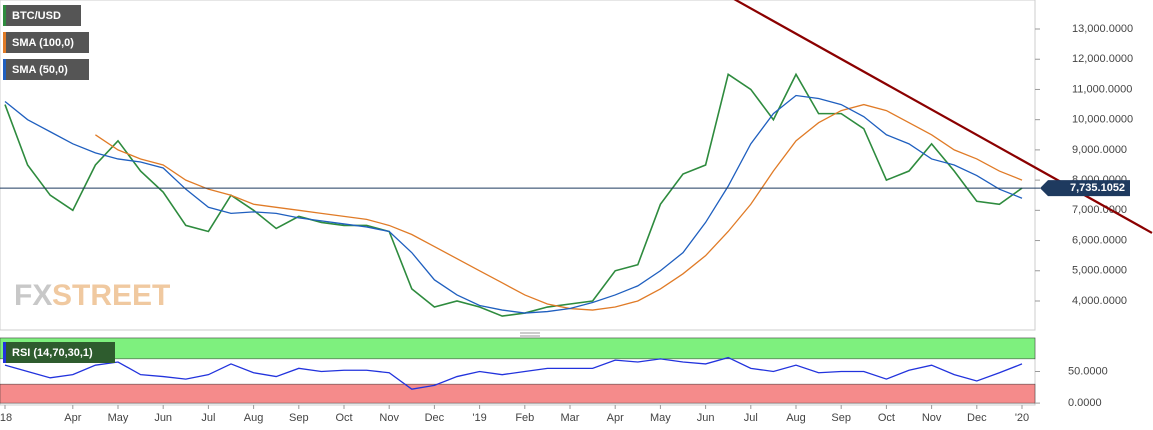  What do you see at coordinates (6, 418) in the screenshot?
I see `x-tick-label: '18` at bounding box center [6, 418].